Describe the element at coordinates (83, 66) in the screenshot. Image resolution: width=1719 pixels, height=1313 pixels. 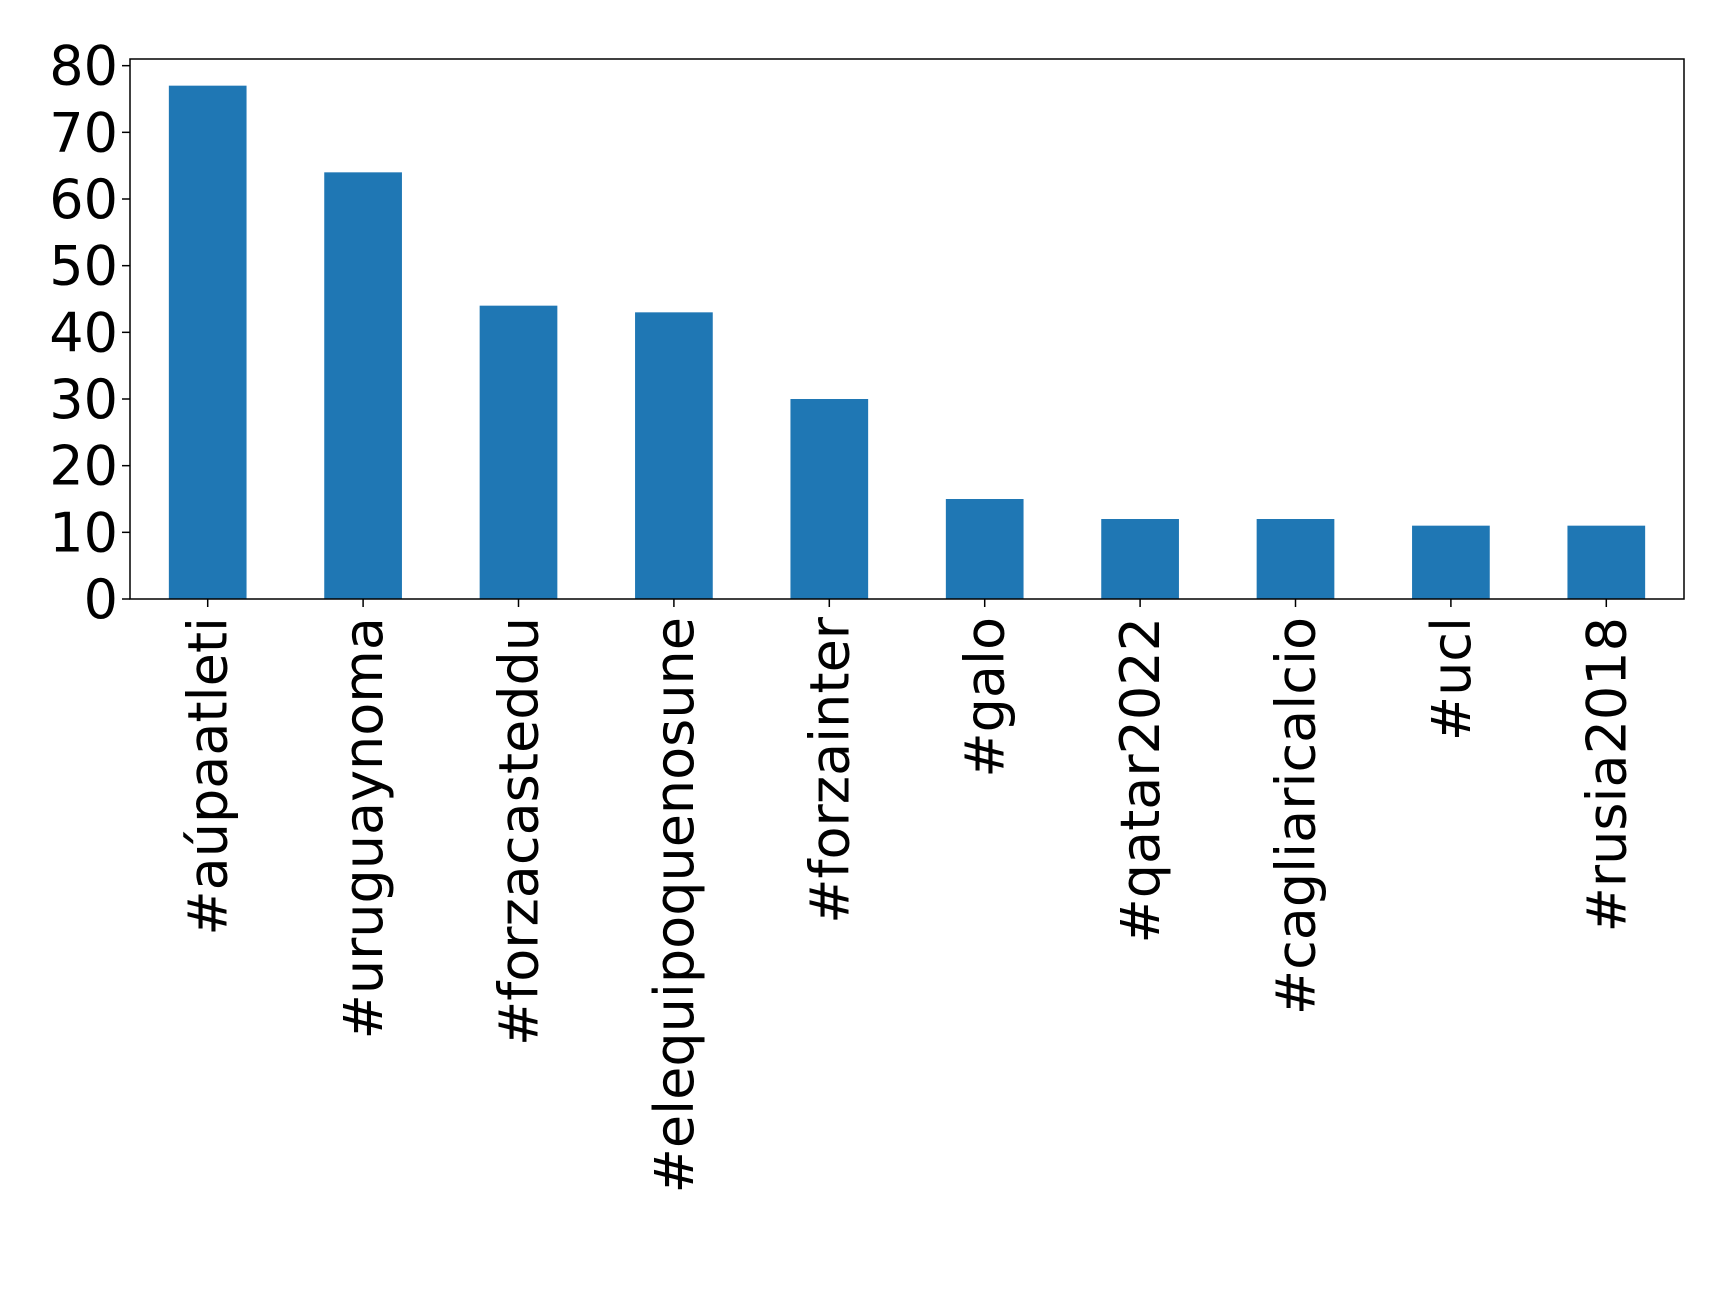
I see `y-tick-label: 80` at that location.